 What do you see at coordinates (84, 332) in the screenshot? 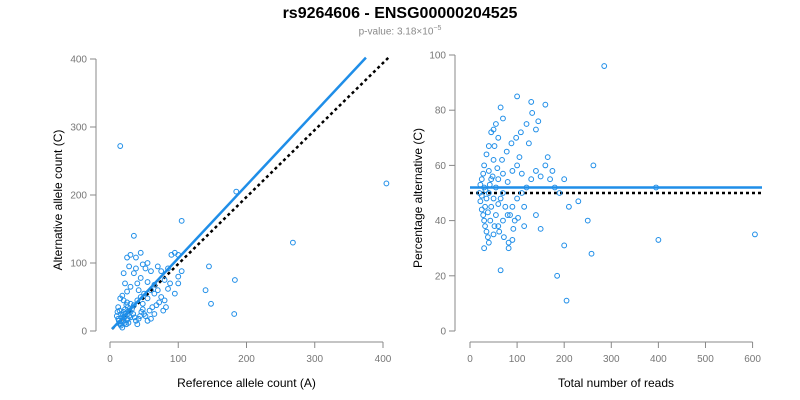
I see `left-y-tick-label: 0` at bounding box center [84, 332].